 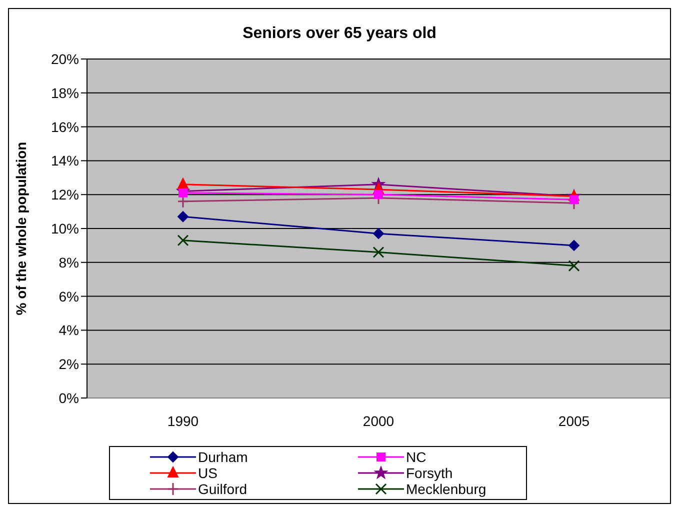 I want to click on legend-label: NC, so click(x=416, y=457).